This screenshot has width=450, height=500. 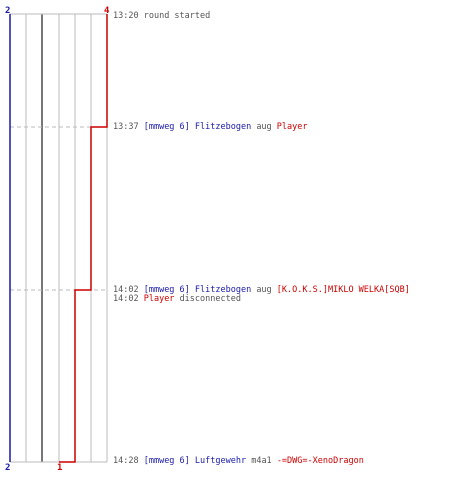 What do you see at coordinates (343, 290) in the screenshot?
I see `victim-name: [K.O.K.S.]MIKLO WELKA[SQB]` at bounding box center [343, 290].